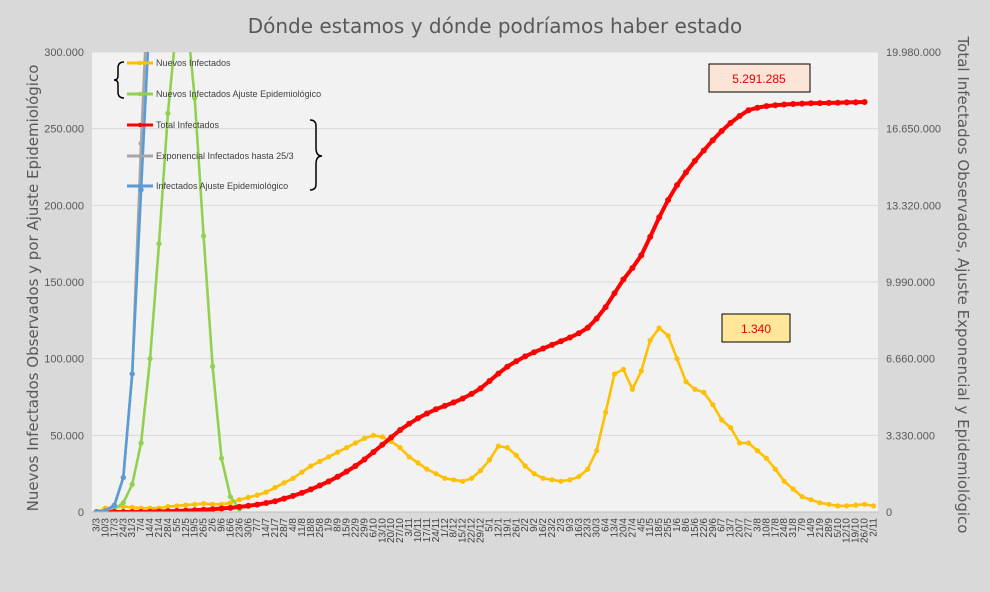  Describe the element at coordinates (561, 525) in the screenshot. I see `x-tick-label: 2/3` at that location.